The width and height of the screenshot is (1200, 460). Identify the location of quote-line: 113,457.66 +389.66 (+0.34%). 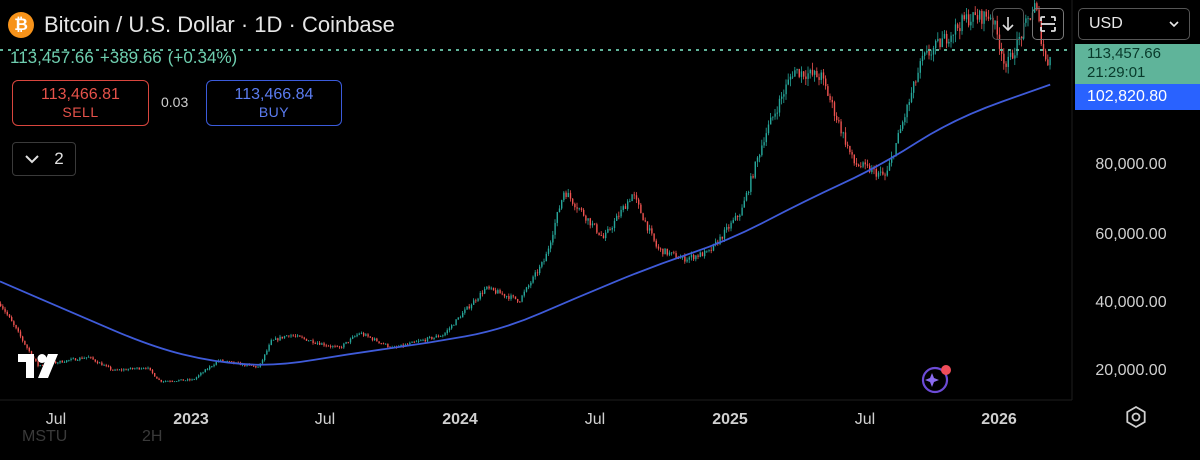
(126, 58).